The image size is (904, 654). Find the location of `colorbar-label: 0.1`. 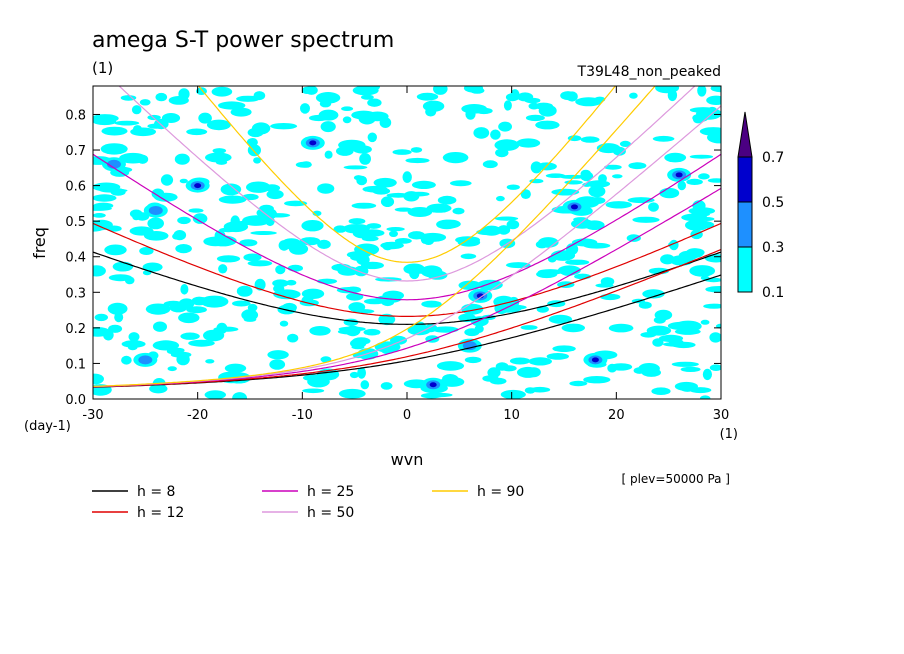

colorbar-label: 0.1 is located at coordinates (773, 293).